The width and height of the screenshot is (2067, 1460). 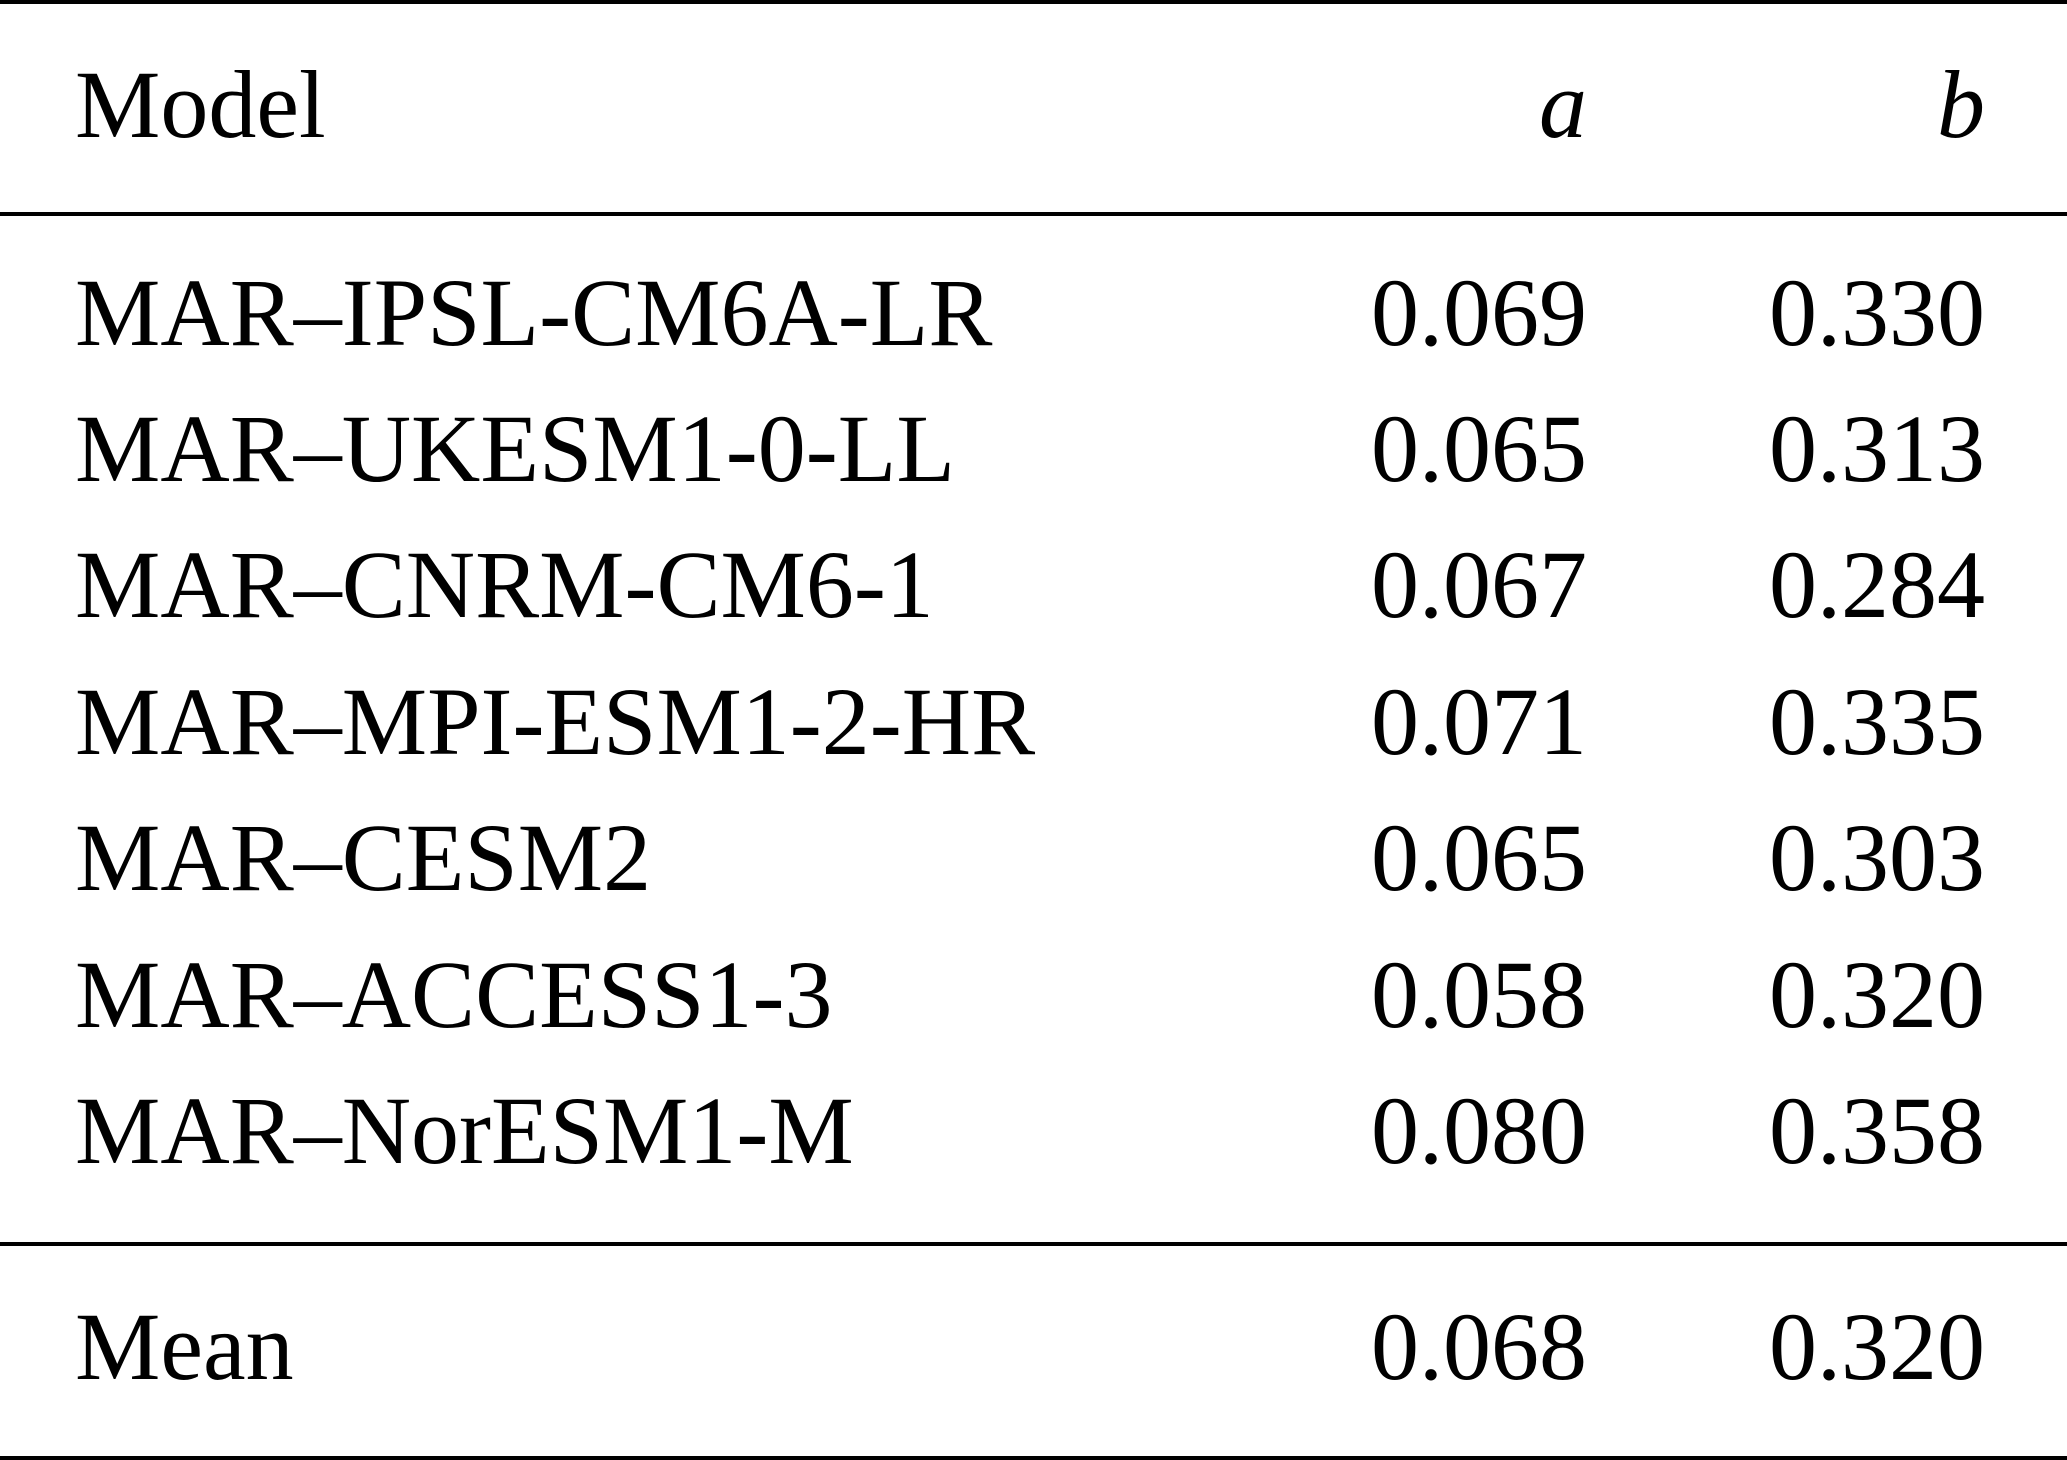 What do you see at coordinates (1877, 857) in the screenshot?
I see `cell-b: 0.303` at bounding box center [1877, 857].